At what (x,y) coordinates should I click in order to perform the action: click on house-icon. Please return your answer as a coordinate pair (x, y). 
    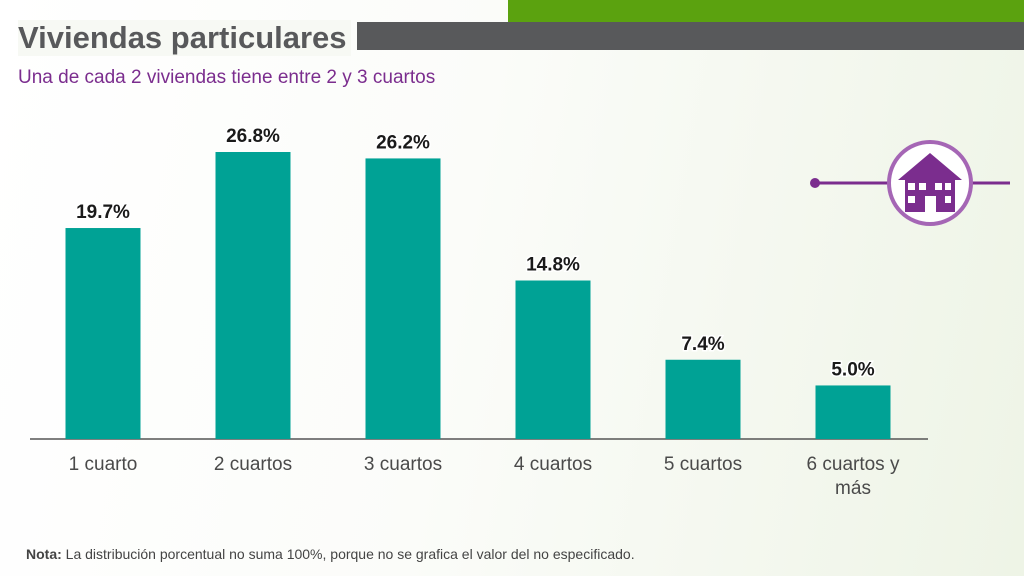
    Looking at the image, I should click on (930, 182).